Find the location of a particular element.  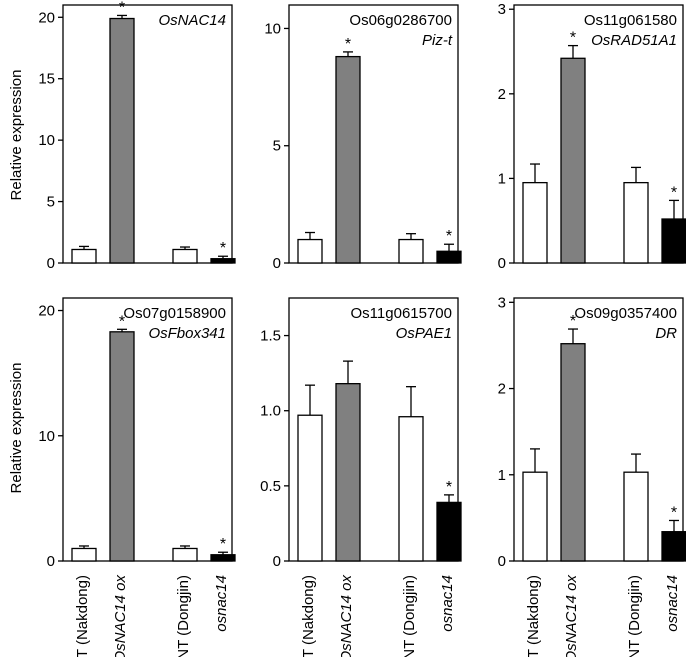

chart-panel: 0 5 10 * * Os06g0286700 Piz-t is located at coordinates (363, 138).